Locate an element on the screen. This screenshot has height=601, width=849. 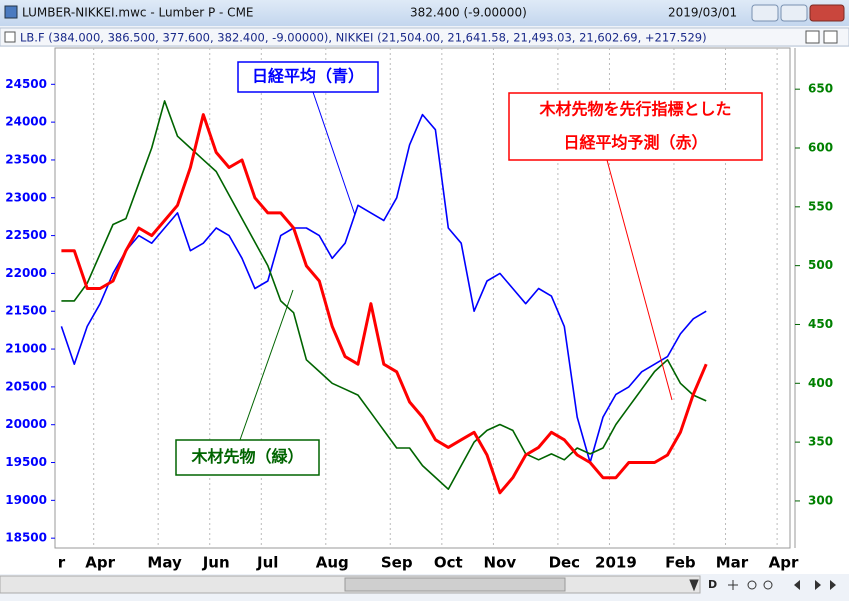
toolbar-label: D is located at coordinates (712, 584).